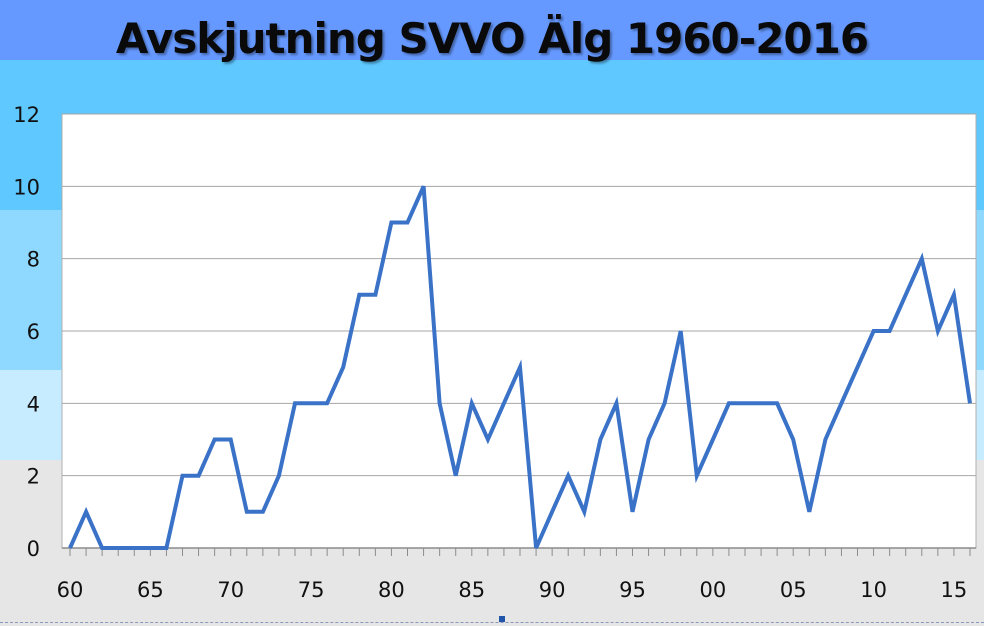 Image resolution: width=984 pixels, height=626 pixels. What do you see at coordinates (712, 590) in the screenshot?
I see `x-tick-label: 00` at bounding box center [712, 590].